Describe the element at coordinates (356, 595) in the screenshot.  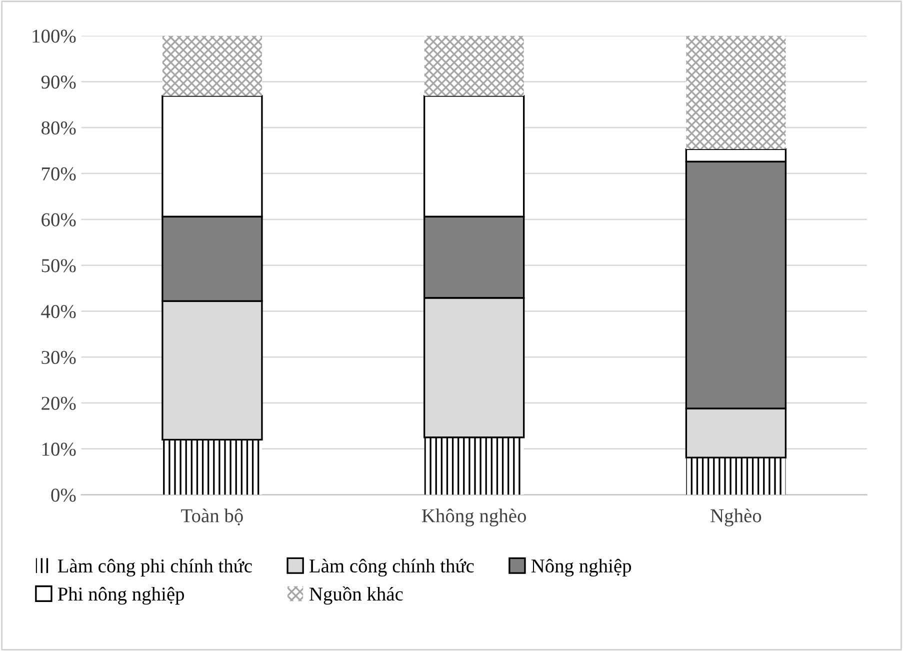
I see `legend-label: Nguồn khác` at that location.